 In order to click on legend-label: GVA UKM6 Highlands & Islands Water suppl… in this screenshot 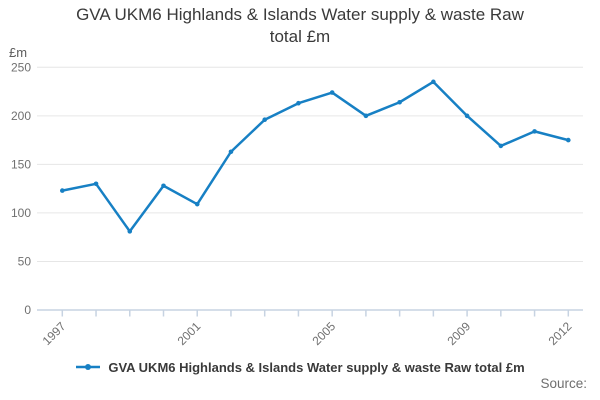, I will do `click(316, 367)`.